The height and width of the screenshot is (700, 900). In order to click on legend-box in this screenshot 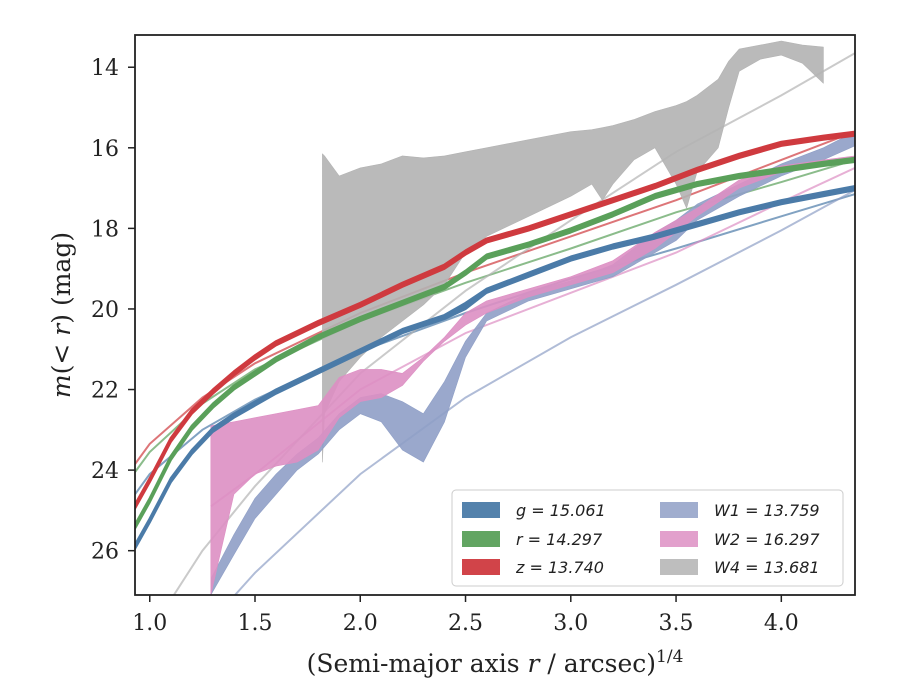, I will do `click(647, 538)`.